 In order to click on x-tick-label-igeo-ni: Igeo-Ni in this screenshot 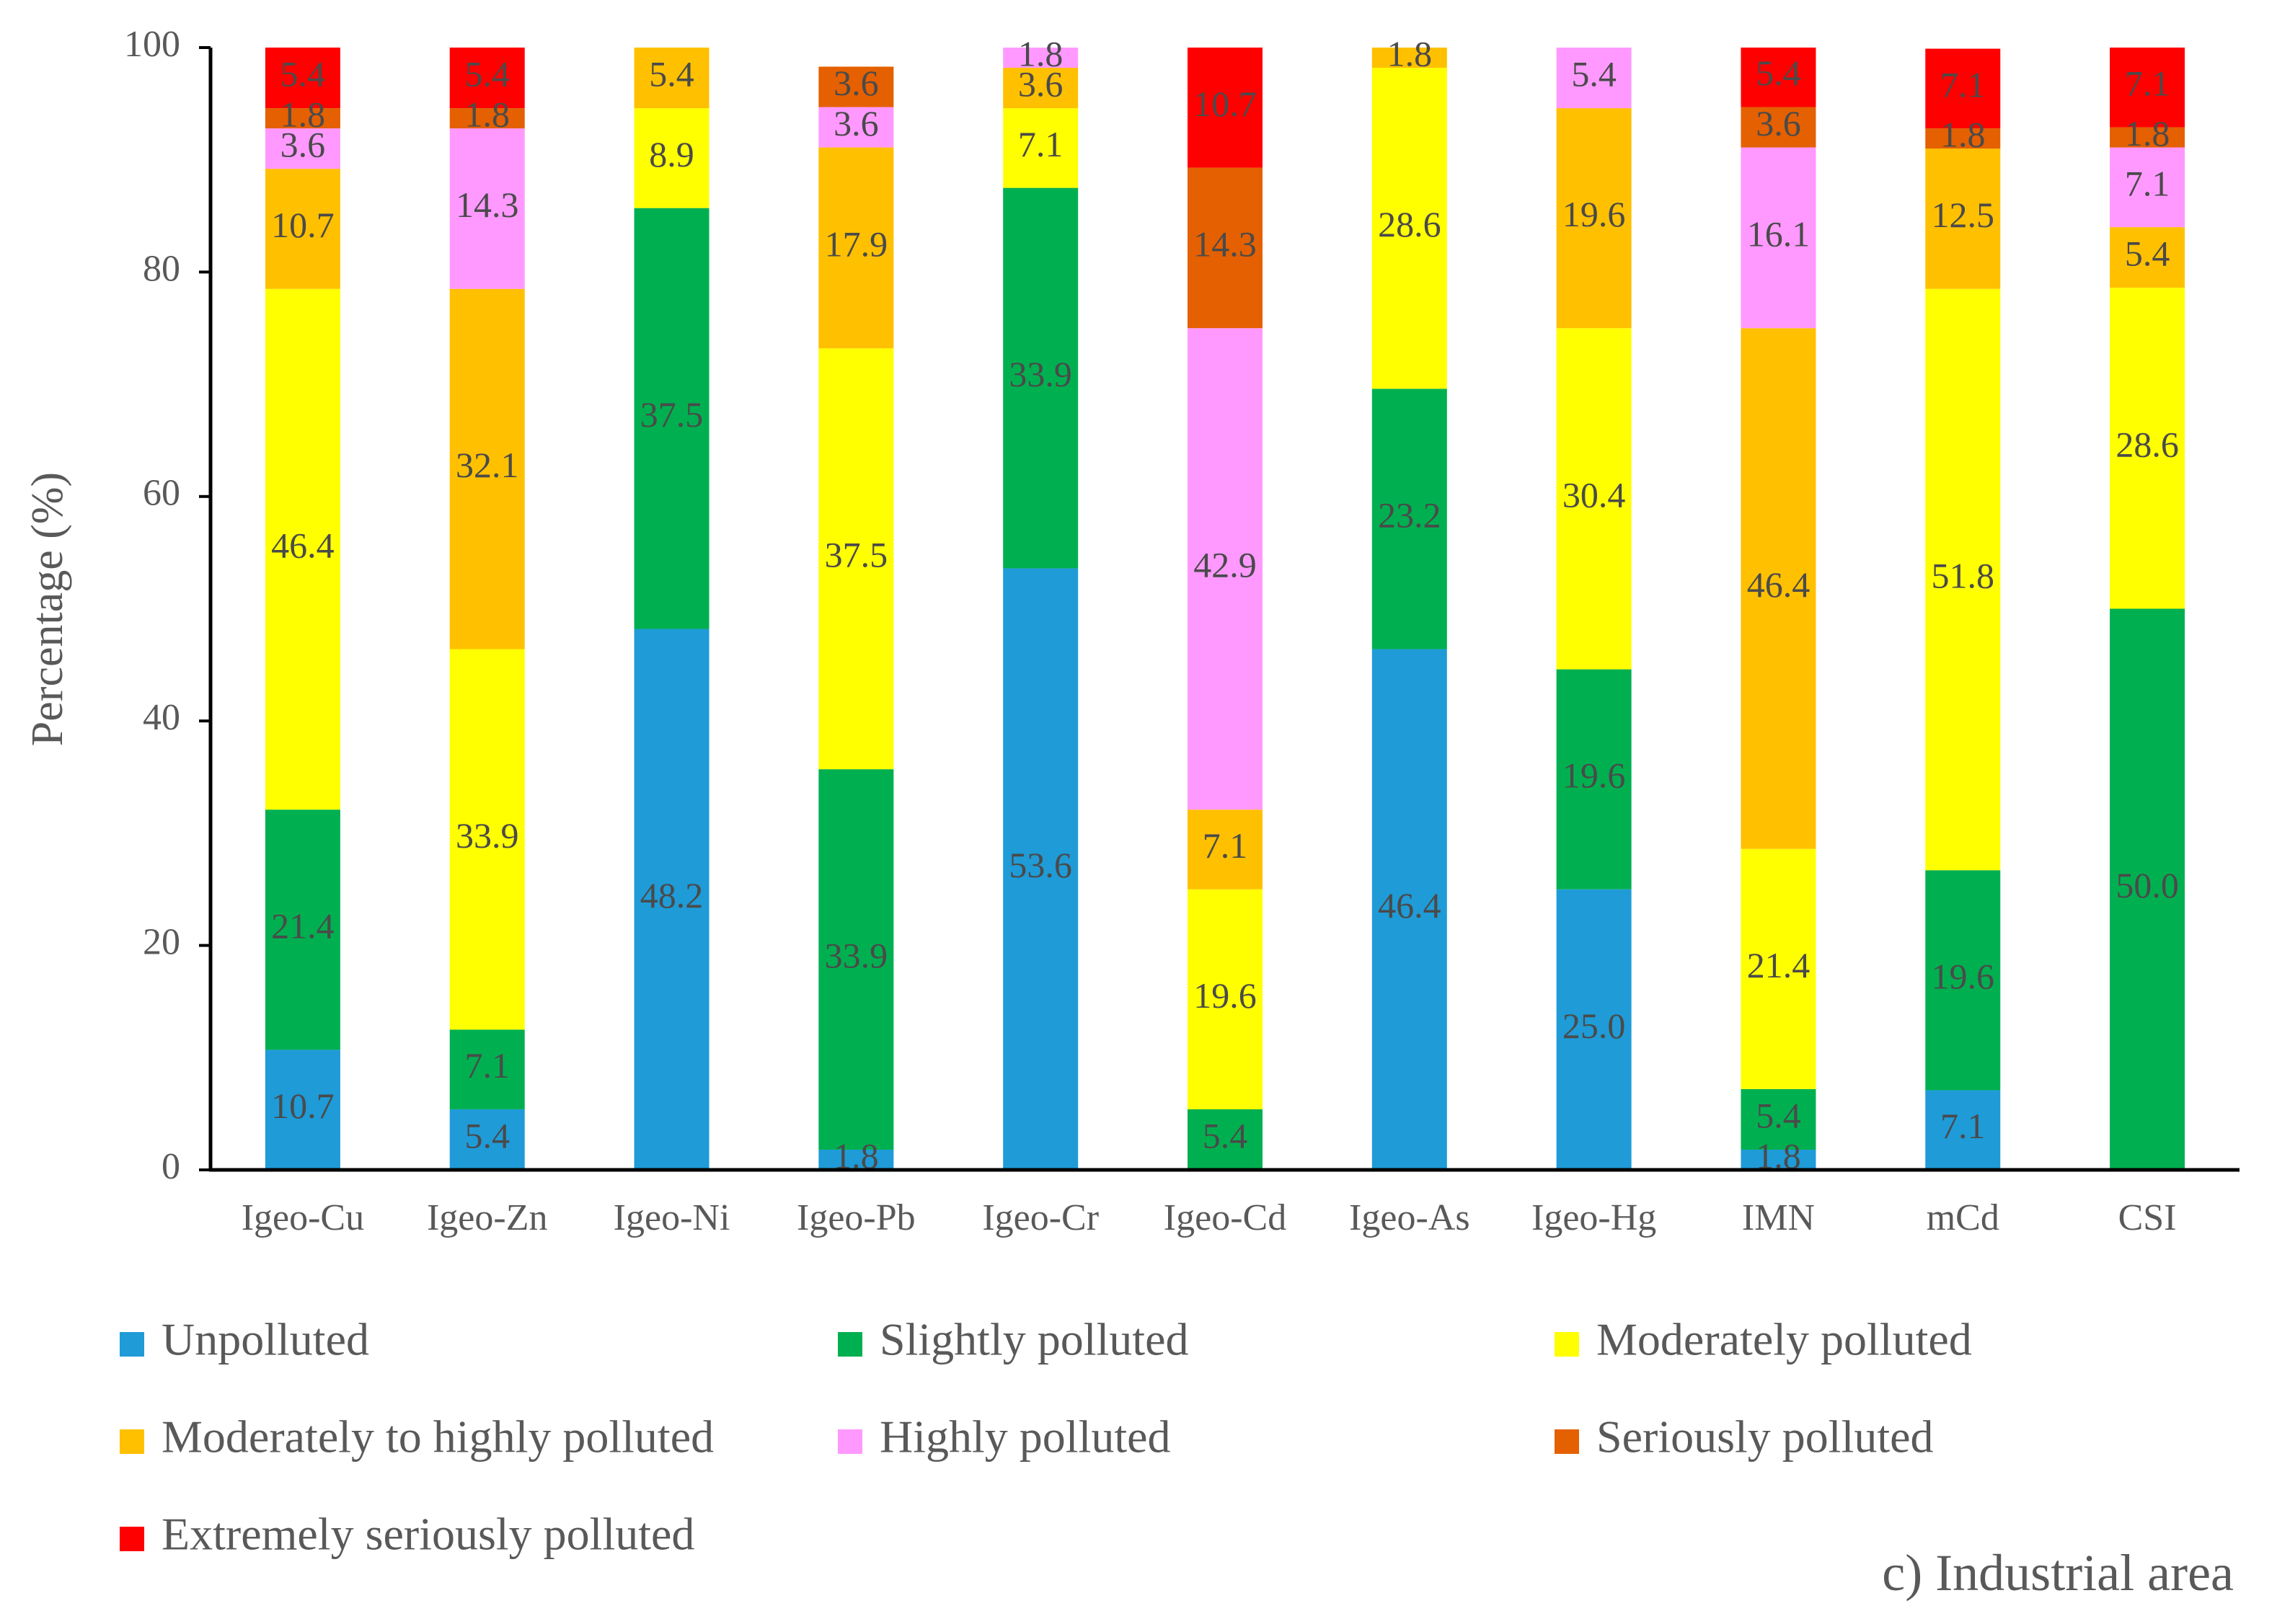, I will do `click(672, 1218)`.